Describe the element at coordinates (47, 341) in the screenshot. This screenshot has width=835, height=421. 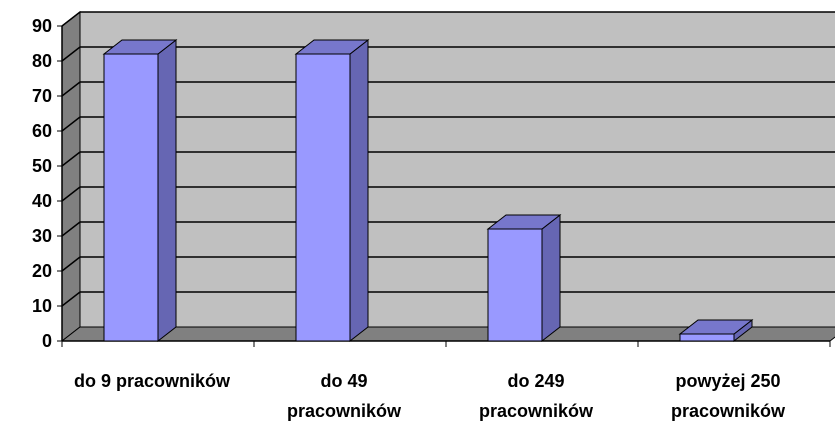
I see `y-tick-label: 0` at that location.